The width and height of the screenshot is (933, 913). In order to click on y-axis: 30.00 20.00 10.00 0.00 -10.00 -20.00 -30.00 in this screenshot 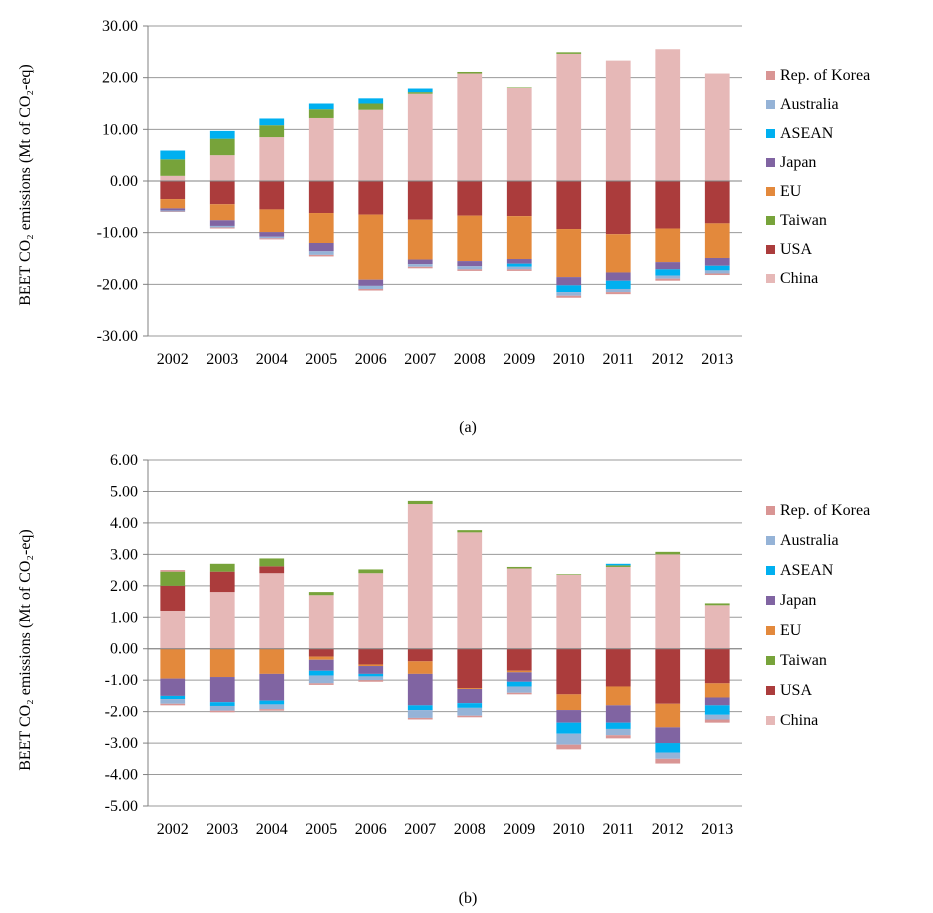, I will do `click(123, 181)`.